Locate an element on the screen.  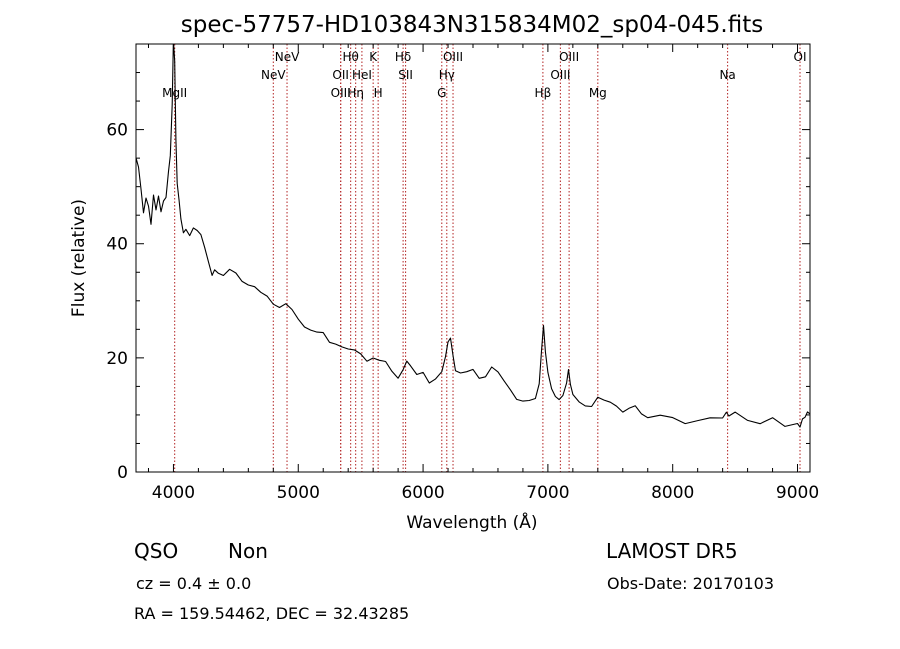
object-subclass: Non is located at coordinates (248, 551).